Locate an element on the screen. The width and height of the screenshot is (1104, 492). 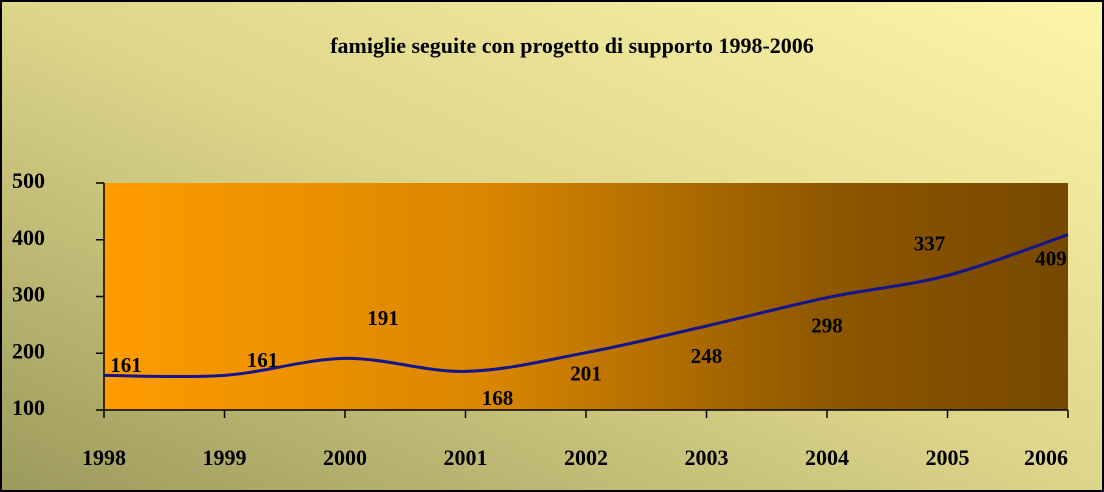
y-tick-label: 200 is located at coordinates (28, 350).